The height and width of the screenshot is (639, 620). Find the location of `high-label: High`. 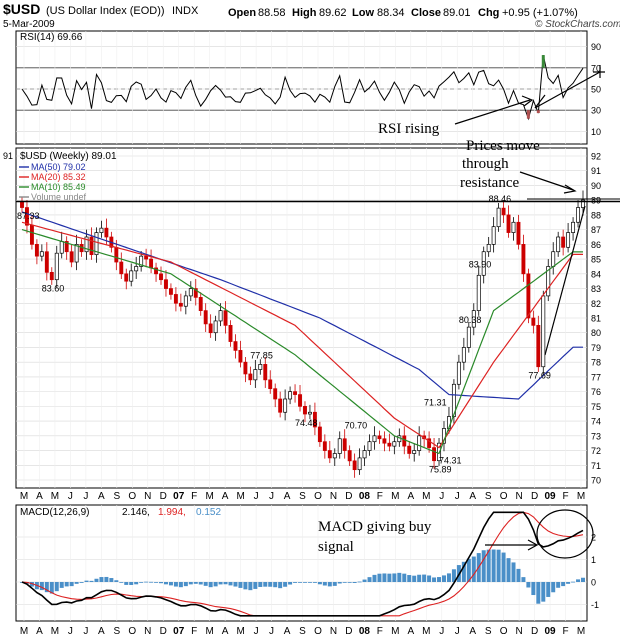

high-label: High is located at coordinates (304, 13).